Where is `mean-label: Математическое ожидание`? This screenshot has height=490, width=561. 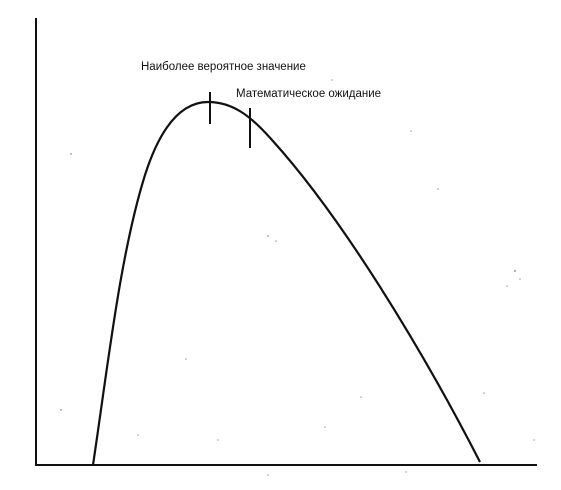
mean-label: Математическое ожидание is located at coordinates (308, 94).